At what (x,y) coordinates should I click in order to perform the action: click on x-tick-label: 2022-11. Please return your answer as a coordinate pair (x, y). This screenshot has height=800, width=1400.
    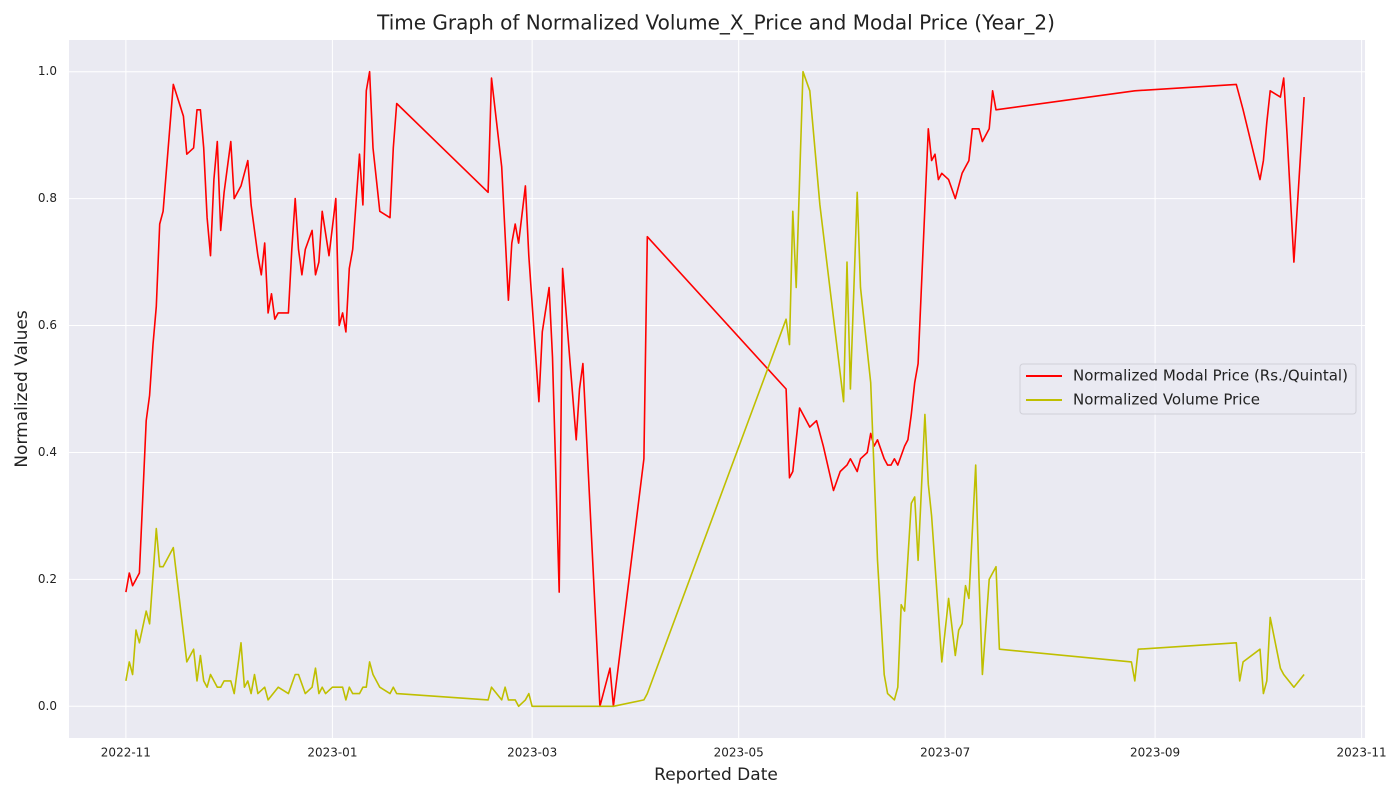
    Looking at the image, I should click on (126, 753).